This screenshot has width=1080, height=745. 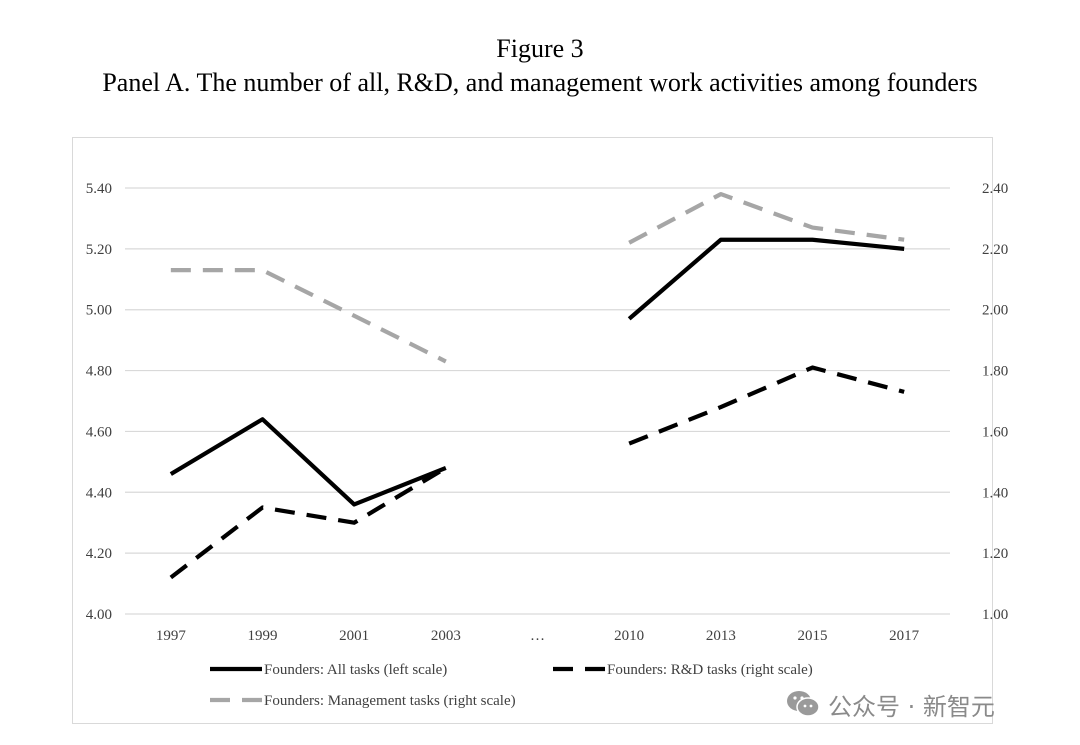 I want to click on x-tick-label: 2013, so click(x=721, y=636).